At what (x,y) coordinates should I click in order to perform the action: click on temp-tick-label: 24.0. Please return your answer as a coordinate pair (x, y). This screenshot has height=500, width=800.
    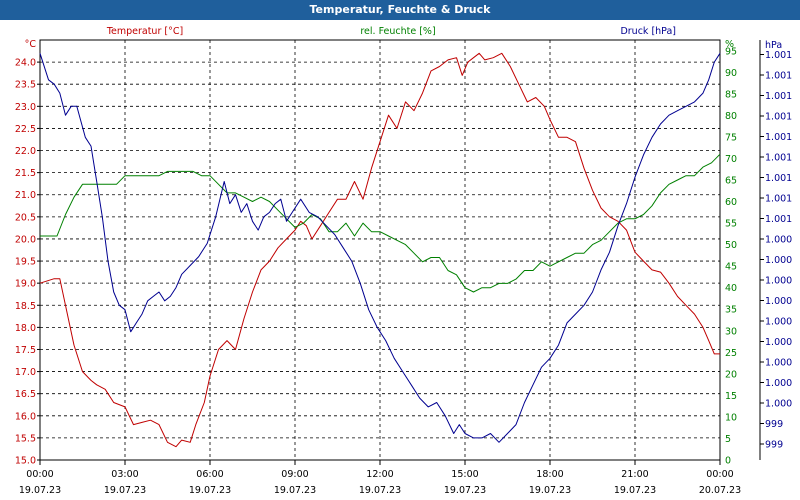
    Looking at the image, I should click on (25, 63).